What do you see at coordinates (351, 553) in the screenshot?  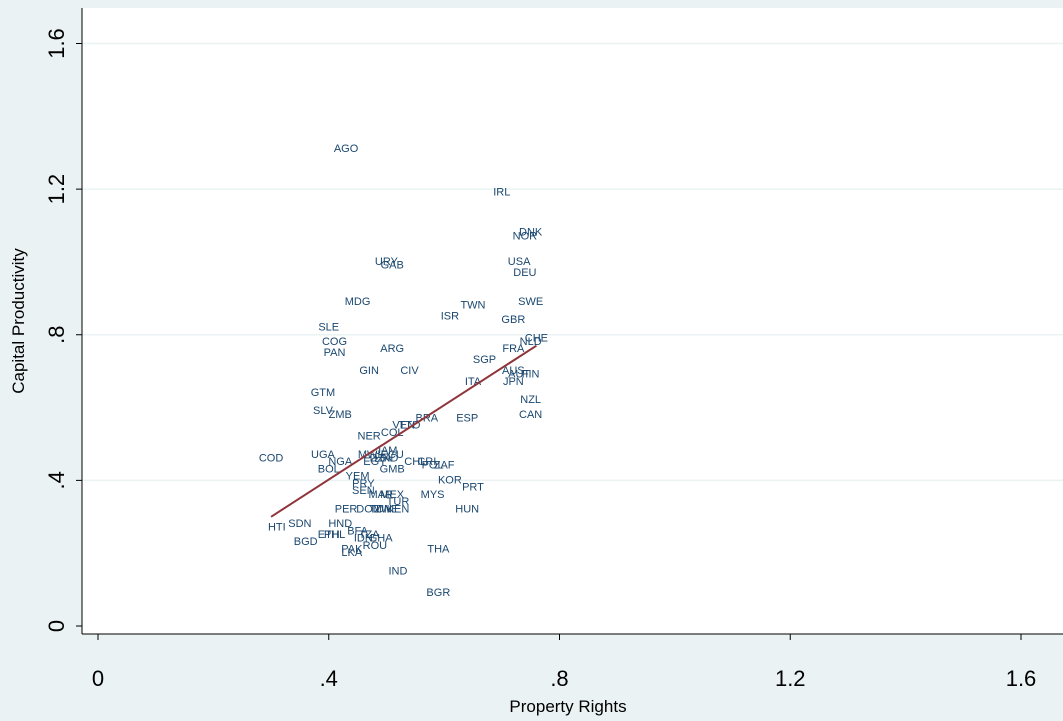 I see `point-label-lka: LKA` at bounding box center [351, 553].